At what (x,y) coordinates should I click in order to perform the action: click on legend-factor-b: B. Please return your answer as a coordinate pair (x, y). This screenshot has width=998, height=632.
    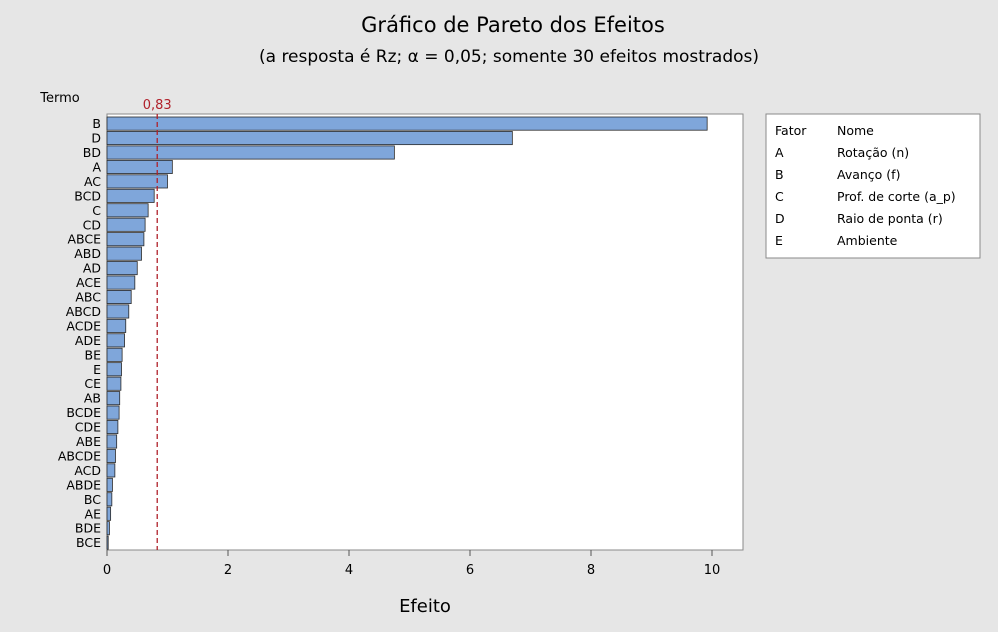
    Looking at the image, I should click on (779, 174).